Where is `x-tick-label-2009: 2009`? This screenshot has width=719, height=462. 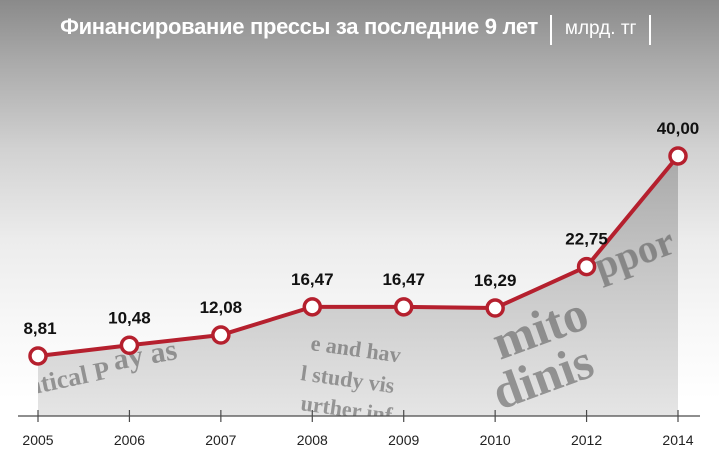 x-tick-label-2009: 2009 is located at coordinates (403, 440).